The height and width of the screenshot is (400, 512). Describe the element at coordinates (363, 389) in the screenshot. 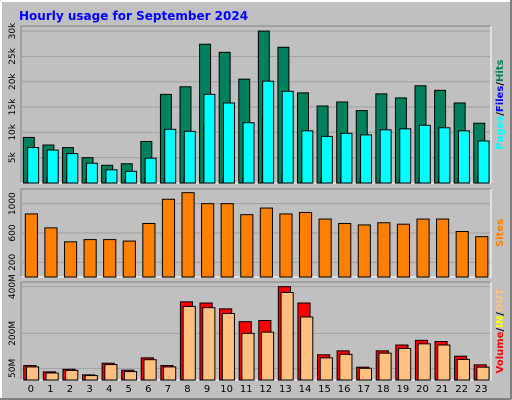

I see `x-tick-label: 17` at that location.